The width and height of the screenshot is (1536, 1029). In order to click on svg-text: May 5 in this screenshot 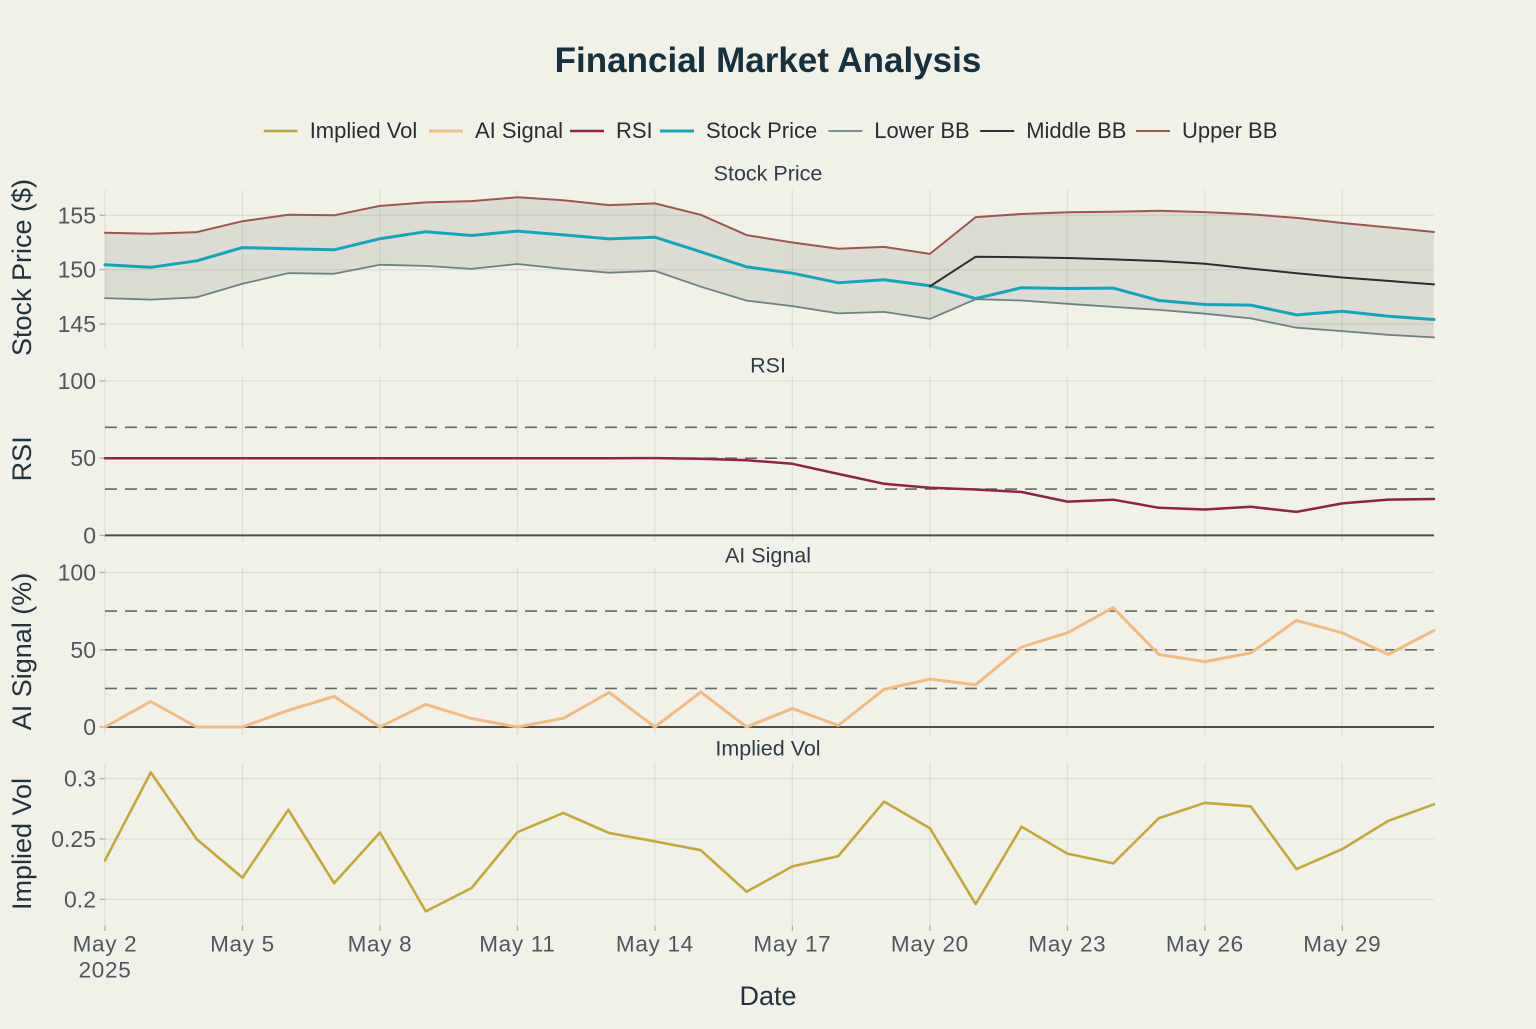, I will do `click(242, 944)`.